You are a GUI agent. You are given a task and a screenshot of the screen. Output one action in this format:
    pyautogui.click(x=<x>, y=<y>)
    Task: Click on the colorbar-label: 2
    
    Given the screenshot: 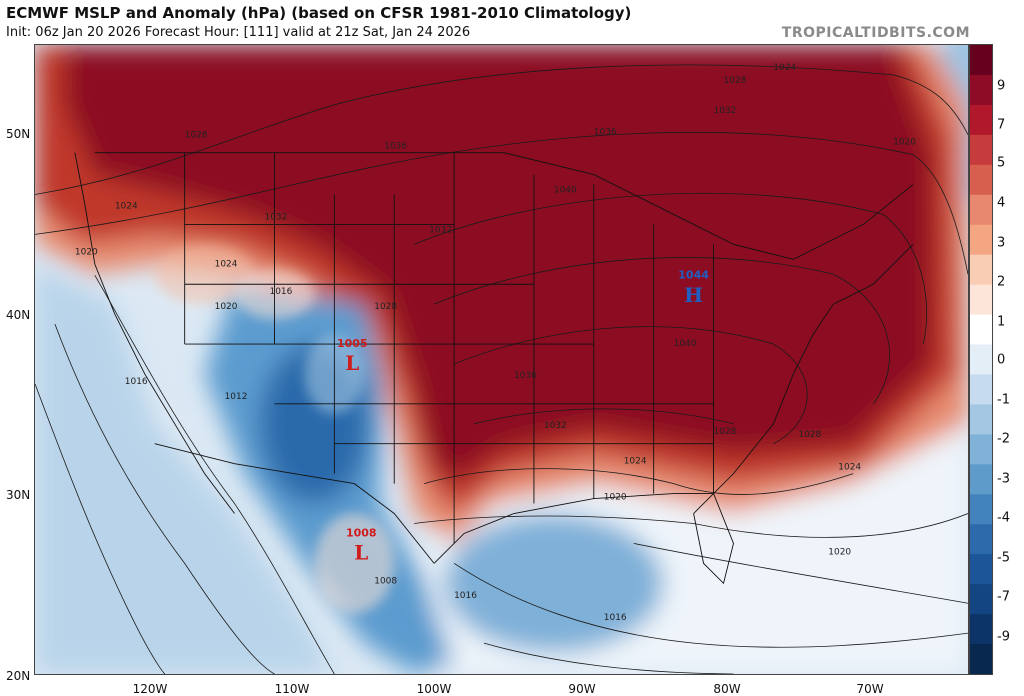 What is the action you would take?
    pyautogui.click(x=1001, y=282)
    